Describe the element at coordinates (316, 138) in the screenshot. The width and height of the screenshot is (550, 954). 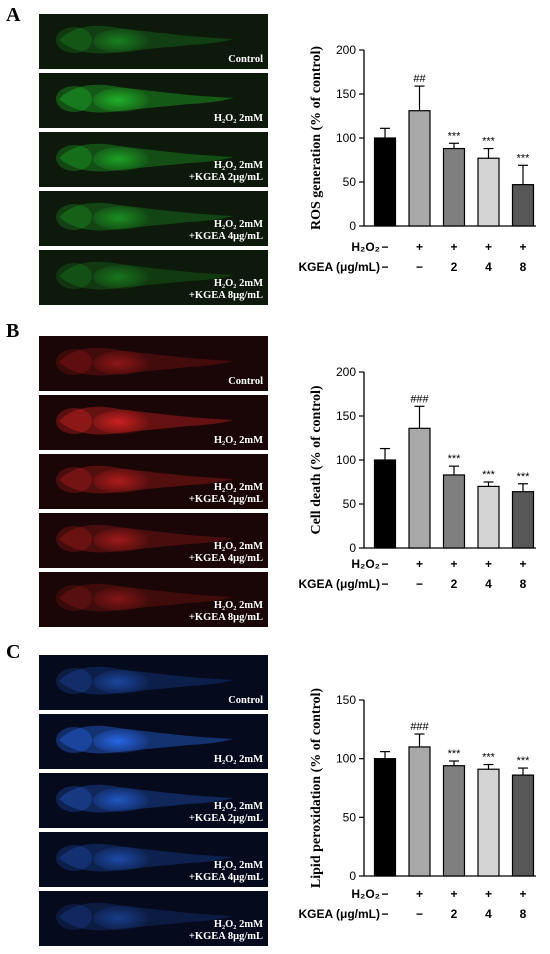
I see `y-axis-label: ROS generation (% of control)` at that location.